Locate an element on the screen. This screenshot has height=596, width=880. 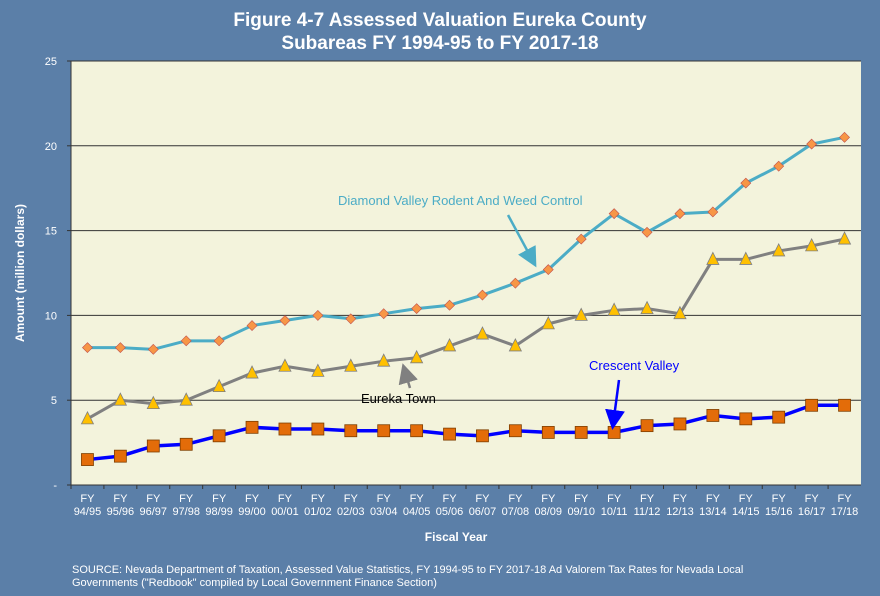
y-axis-ticks: - 5 10 15 20 25 is located at coordinates (58, 274).